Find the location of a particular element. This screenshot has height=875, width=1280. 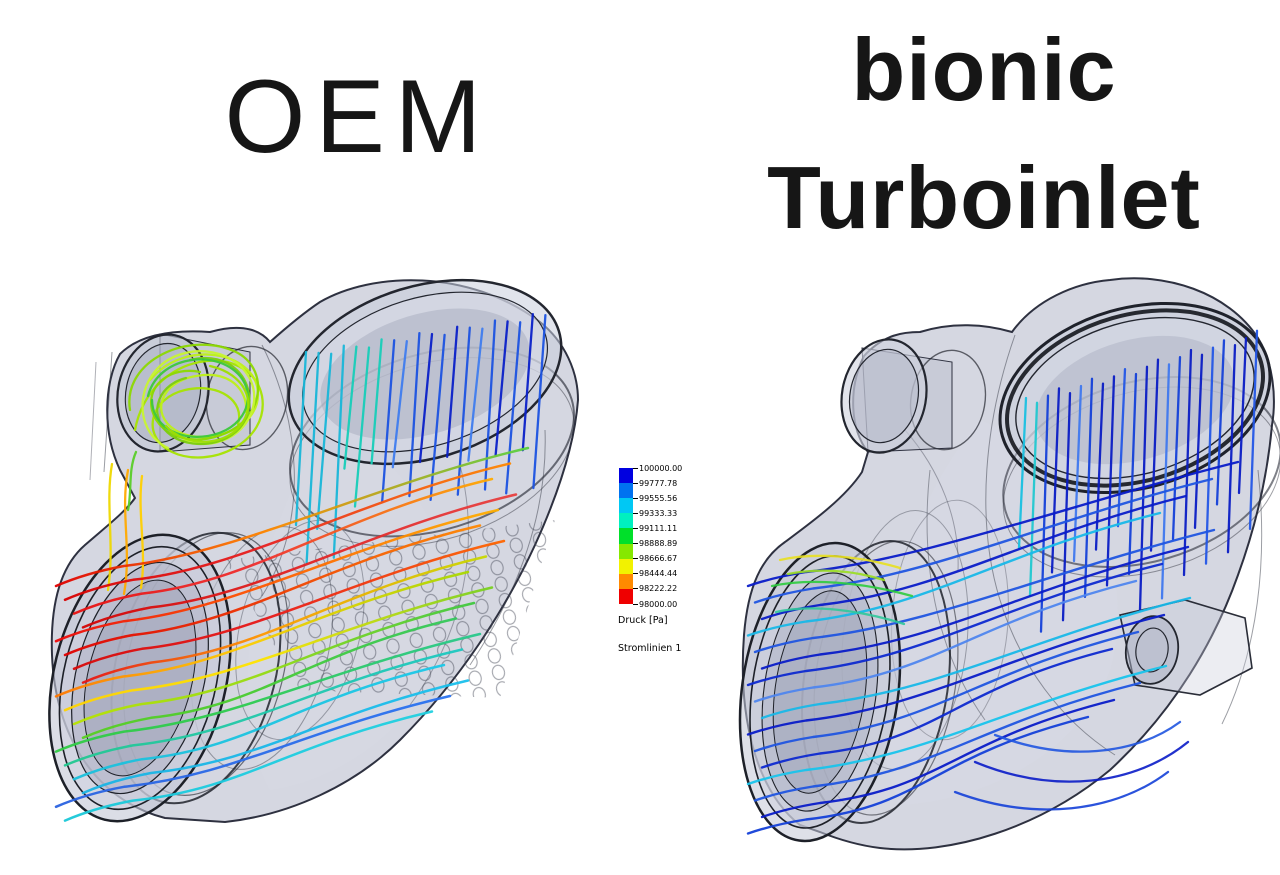

right-panel-title-line2: Turboinlet is located at coordinates (984, 197).